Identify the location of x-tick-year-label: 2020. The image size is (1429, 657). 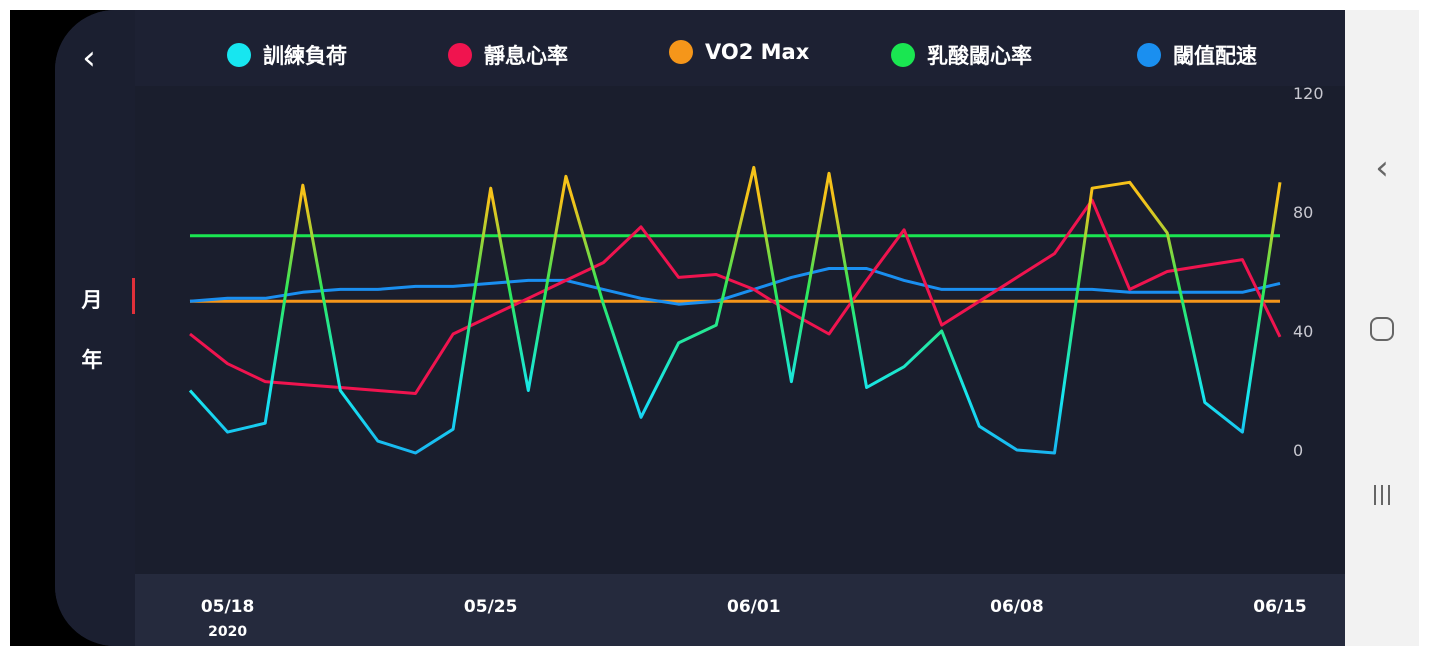
(227, 632).